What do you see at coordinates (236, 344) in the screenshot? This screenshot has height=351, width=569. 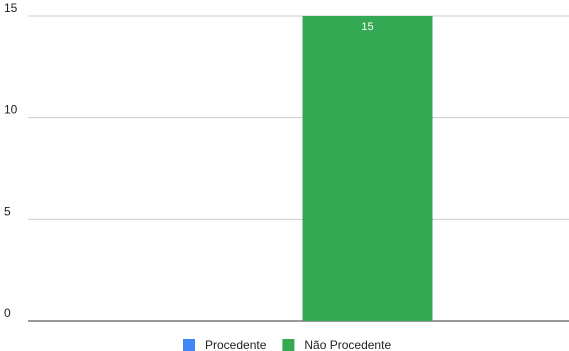 I see `legend-label: Procedente` at bounding box center [236, 344].